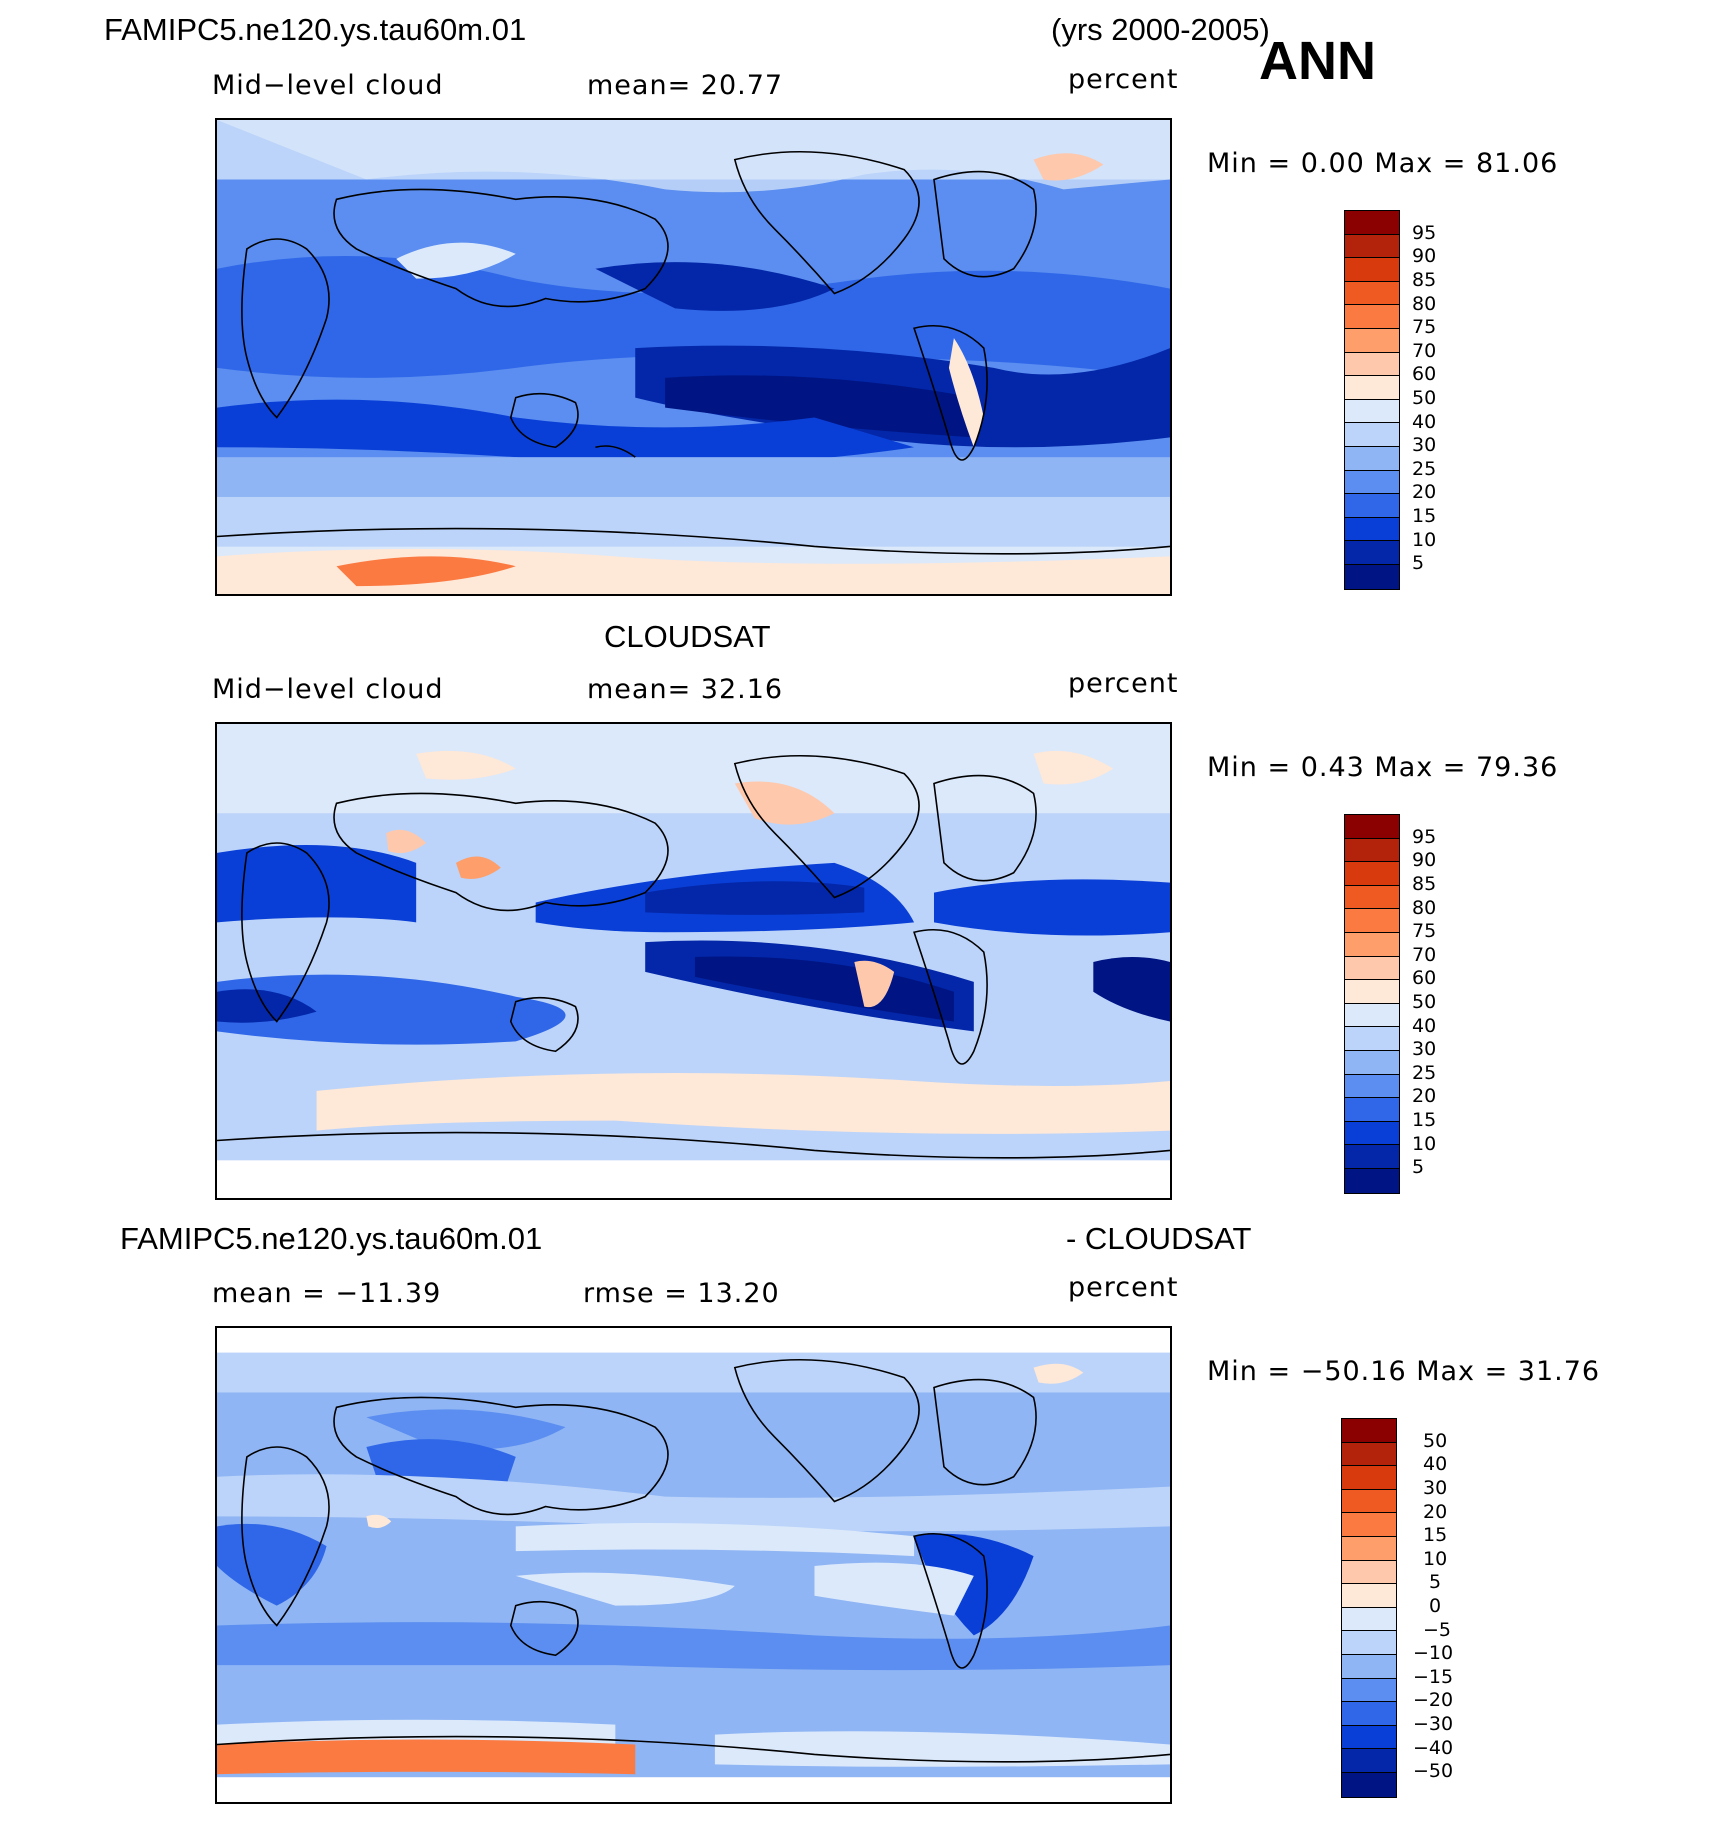 This screenshot has width=1710, height=1831. Describe the element at coordinates (1437, 1630) in the screenshot. I see `tick-label: −5` at that location.